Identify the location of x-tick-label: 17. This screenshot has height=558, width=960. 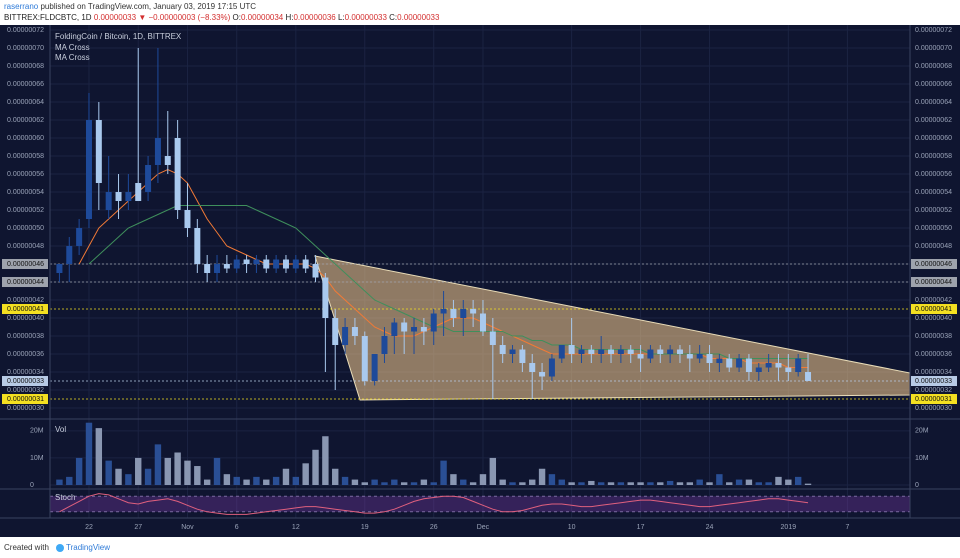
(641, 527).